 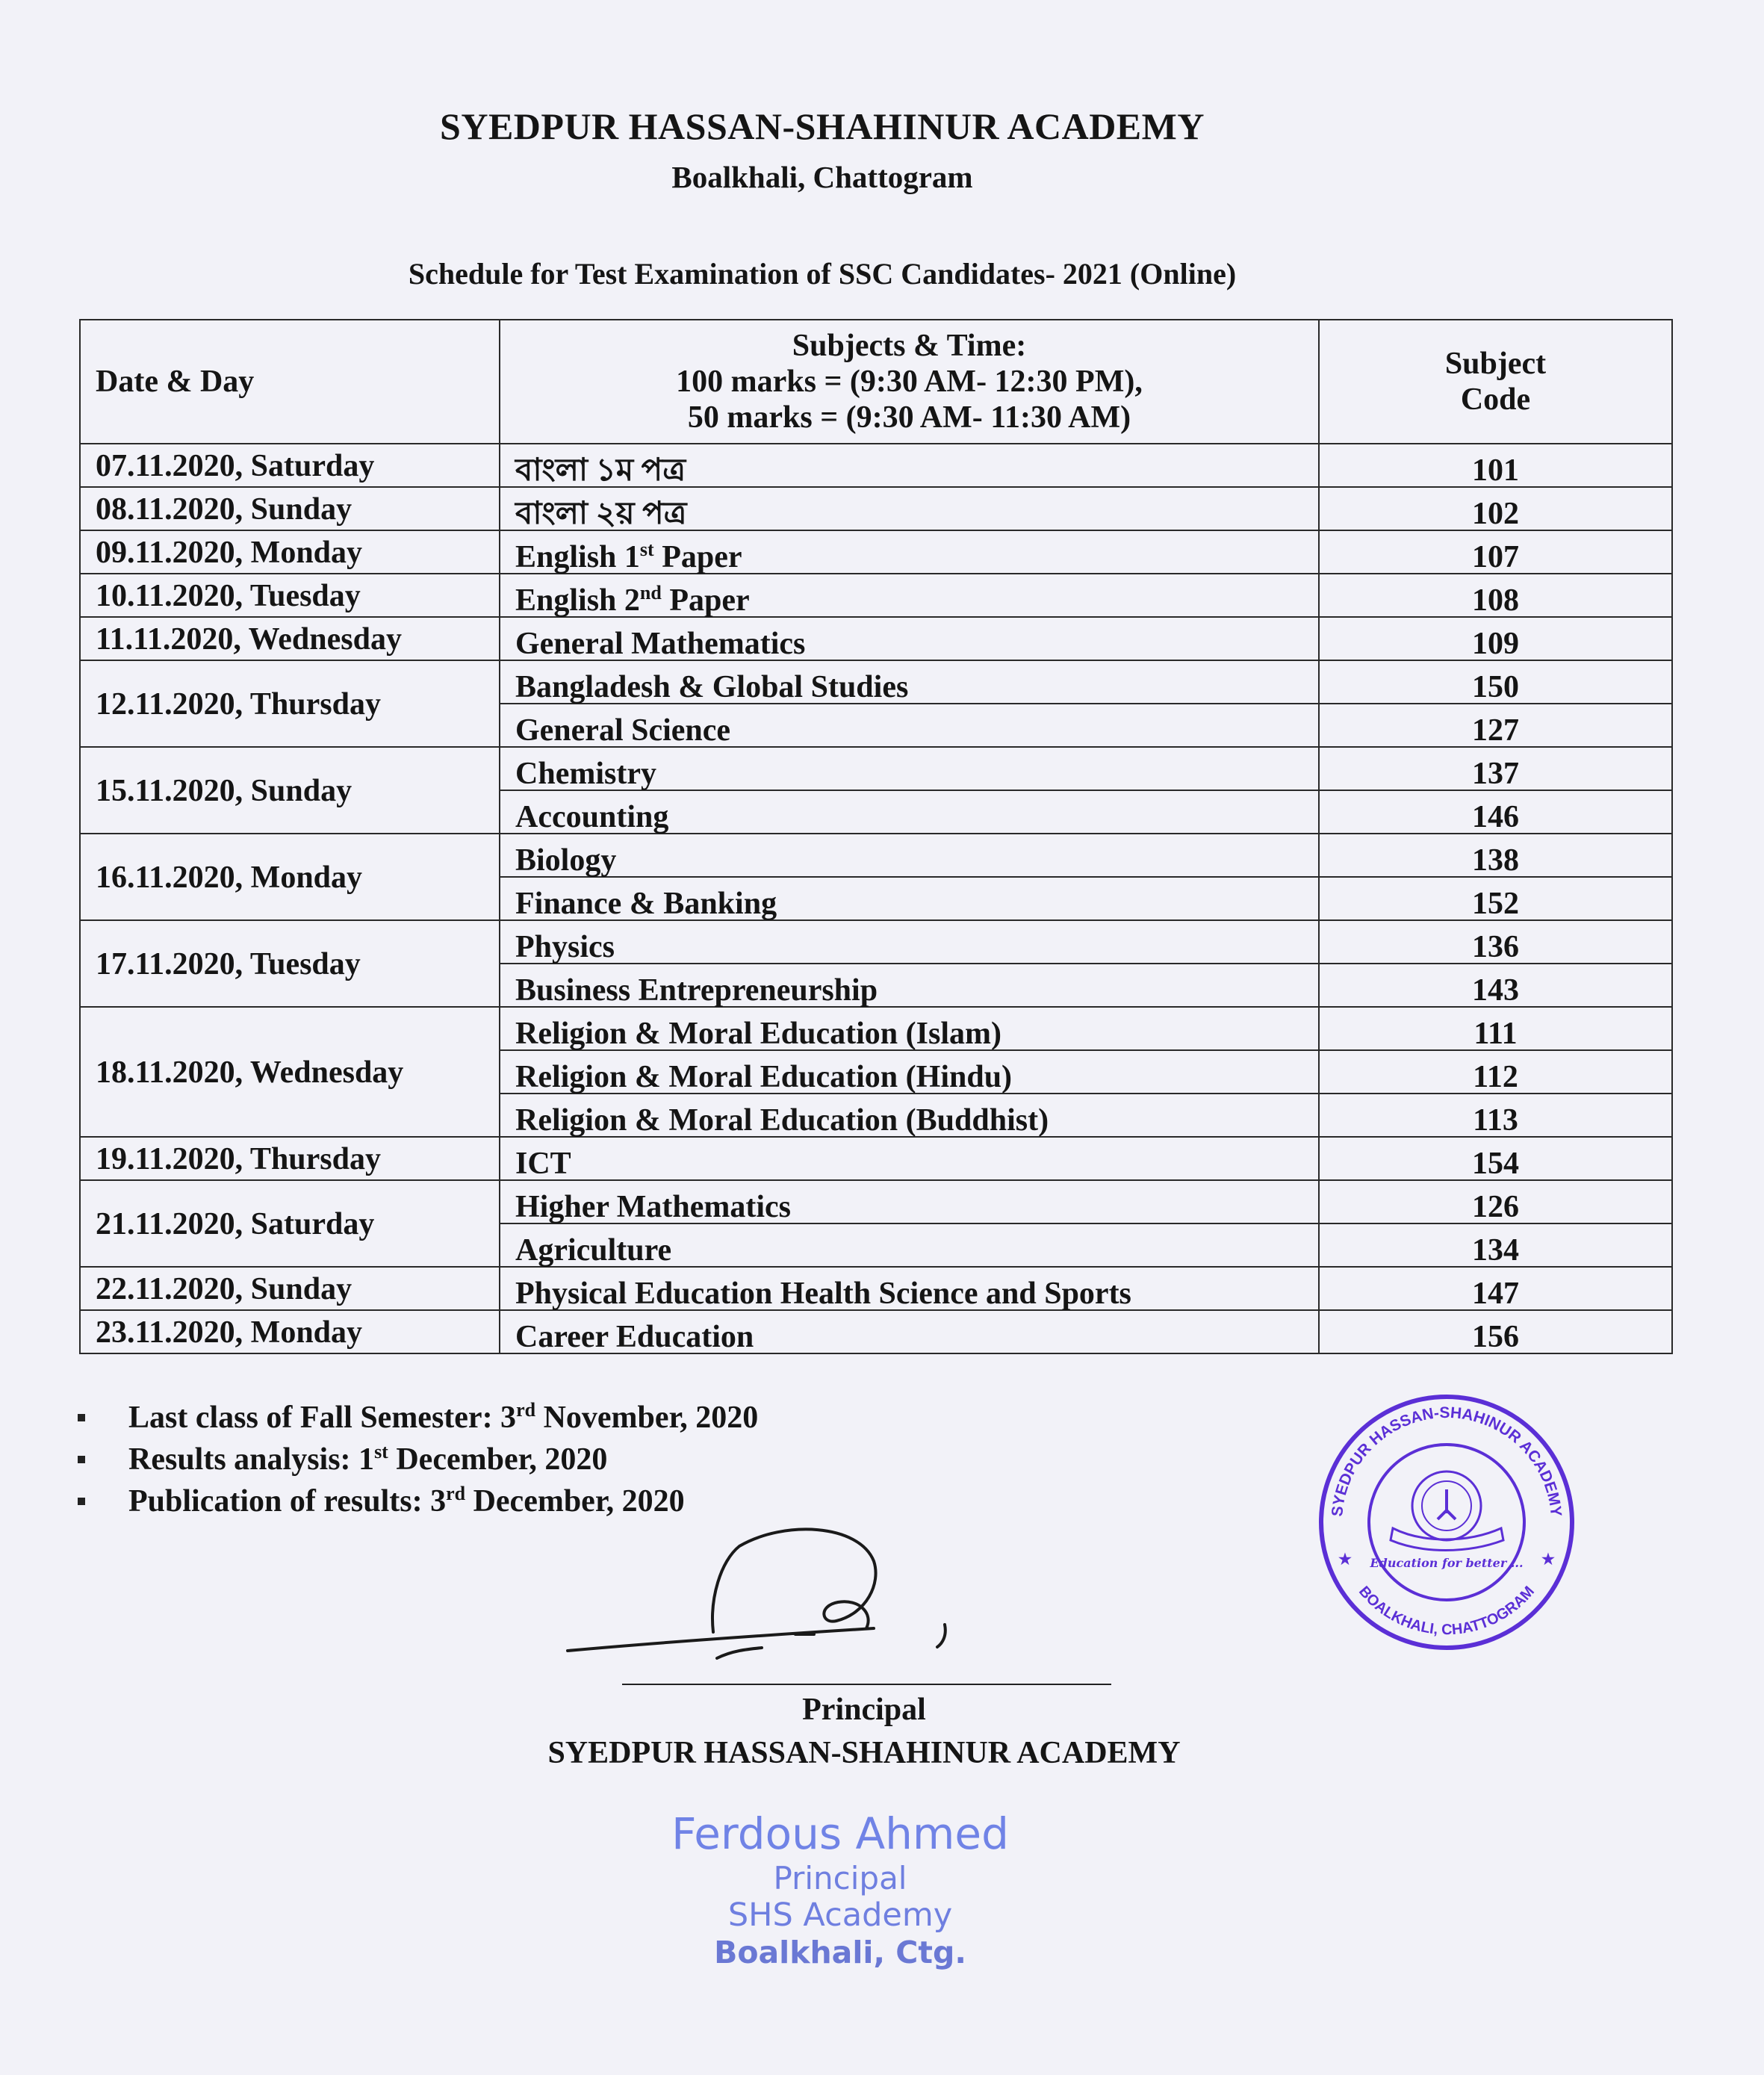 I want to click on subject-code-cell: 150, so click(x=1495, y=682).